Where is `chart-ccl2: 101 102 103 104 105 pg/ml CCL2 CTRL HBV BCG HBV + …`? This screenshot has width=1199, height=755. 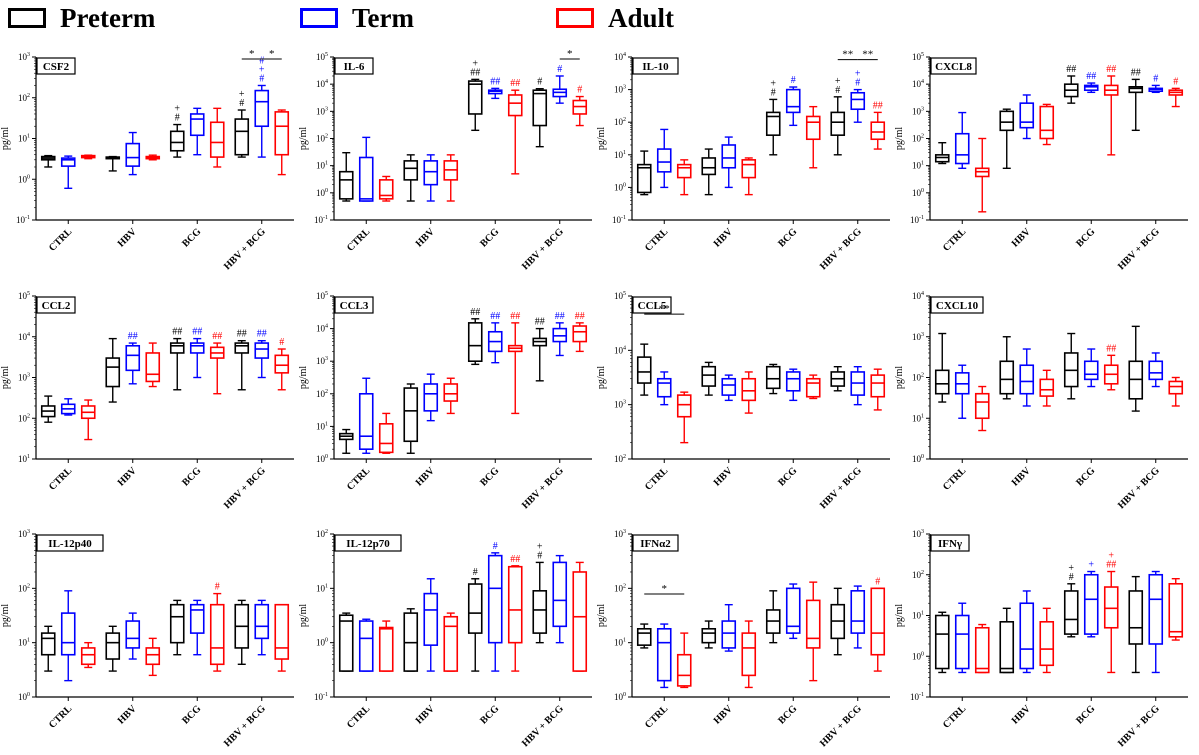 chart-ccl2: 101 102 103 104 105 pg/ml CCL2 CTRL HBV BCG HBV + … is located at coordinates (147, 401).